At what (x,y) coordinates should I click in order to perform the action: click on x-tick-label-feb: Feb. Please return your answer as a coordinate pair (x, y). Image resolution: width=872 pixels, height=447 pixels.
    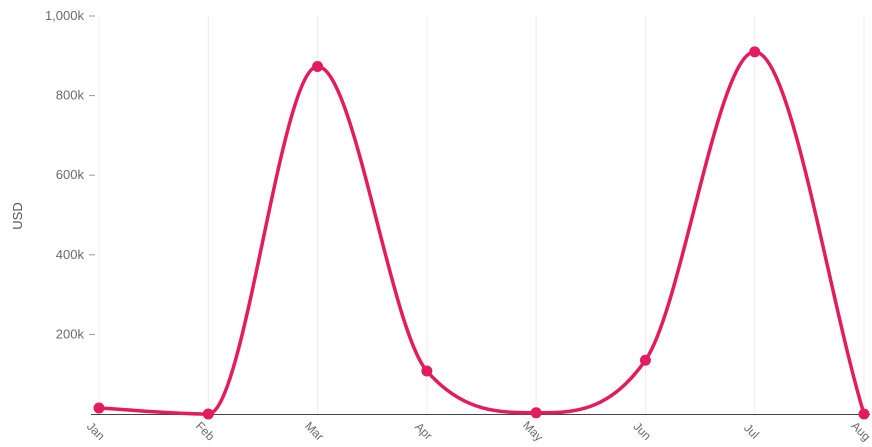
    Looking at the image, I should click on (205, 431).